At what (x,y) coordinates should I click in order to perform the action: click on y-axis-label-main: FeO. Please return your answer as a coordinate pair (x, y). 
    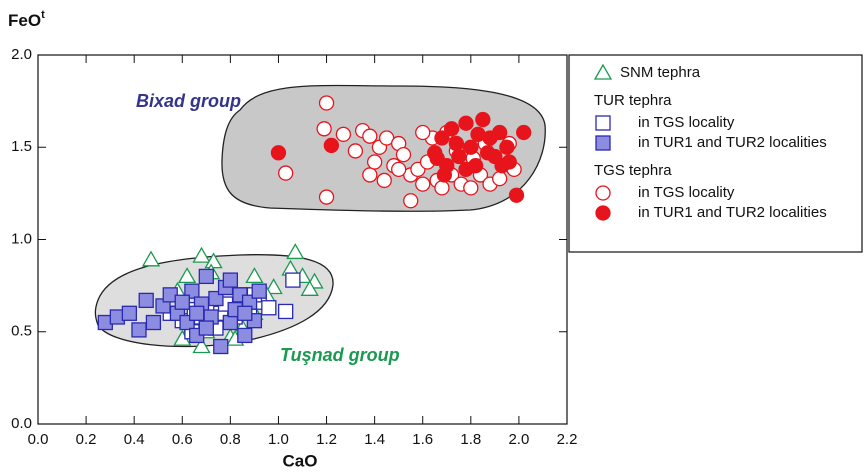
    Looking at the image, I should click on (24, 20).